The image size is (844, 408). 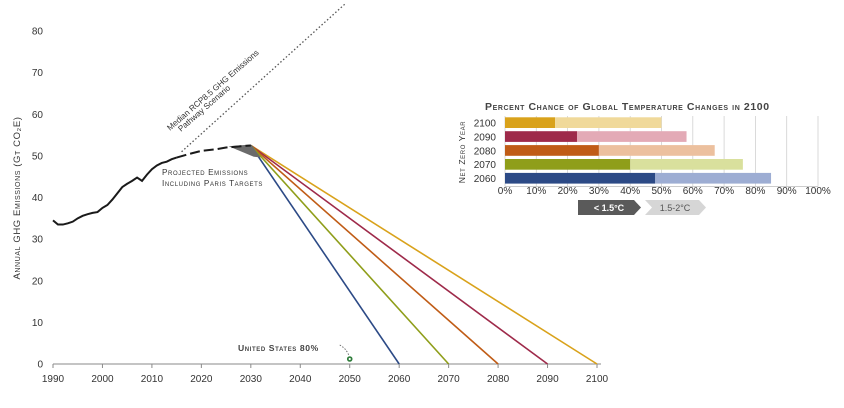 What do you see at coordinates (536, 191) in the screenshot?
I see `bar-x-tick-label: 10%` at bounding box center [536, 191].